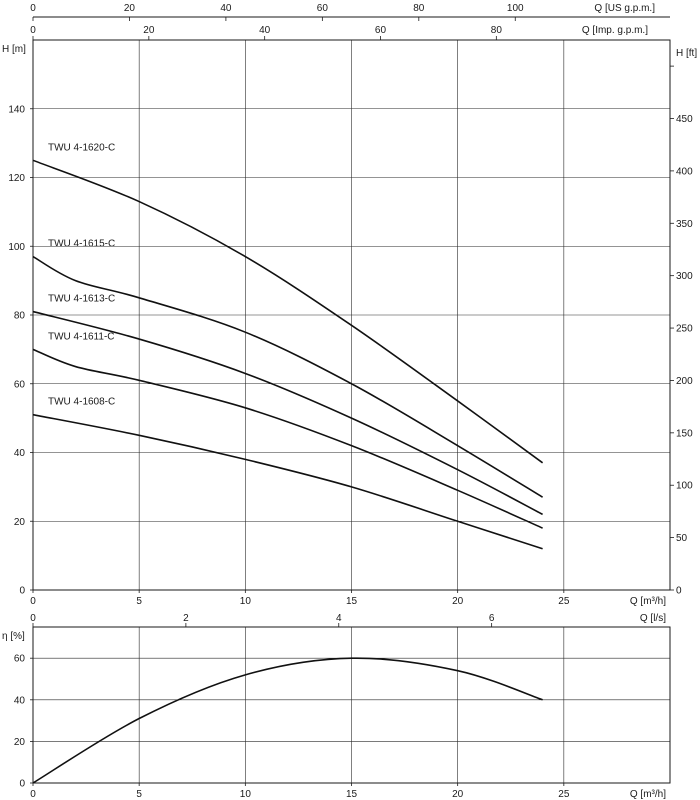 The image size is (700, 800). I want to click on head-y-tick-label: 80, so click(20, 316).